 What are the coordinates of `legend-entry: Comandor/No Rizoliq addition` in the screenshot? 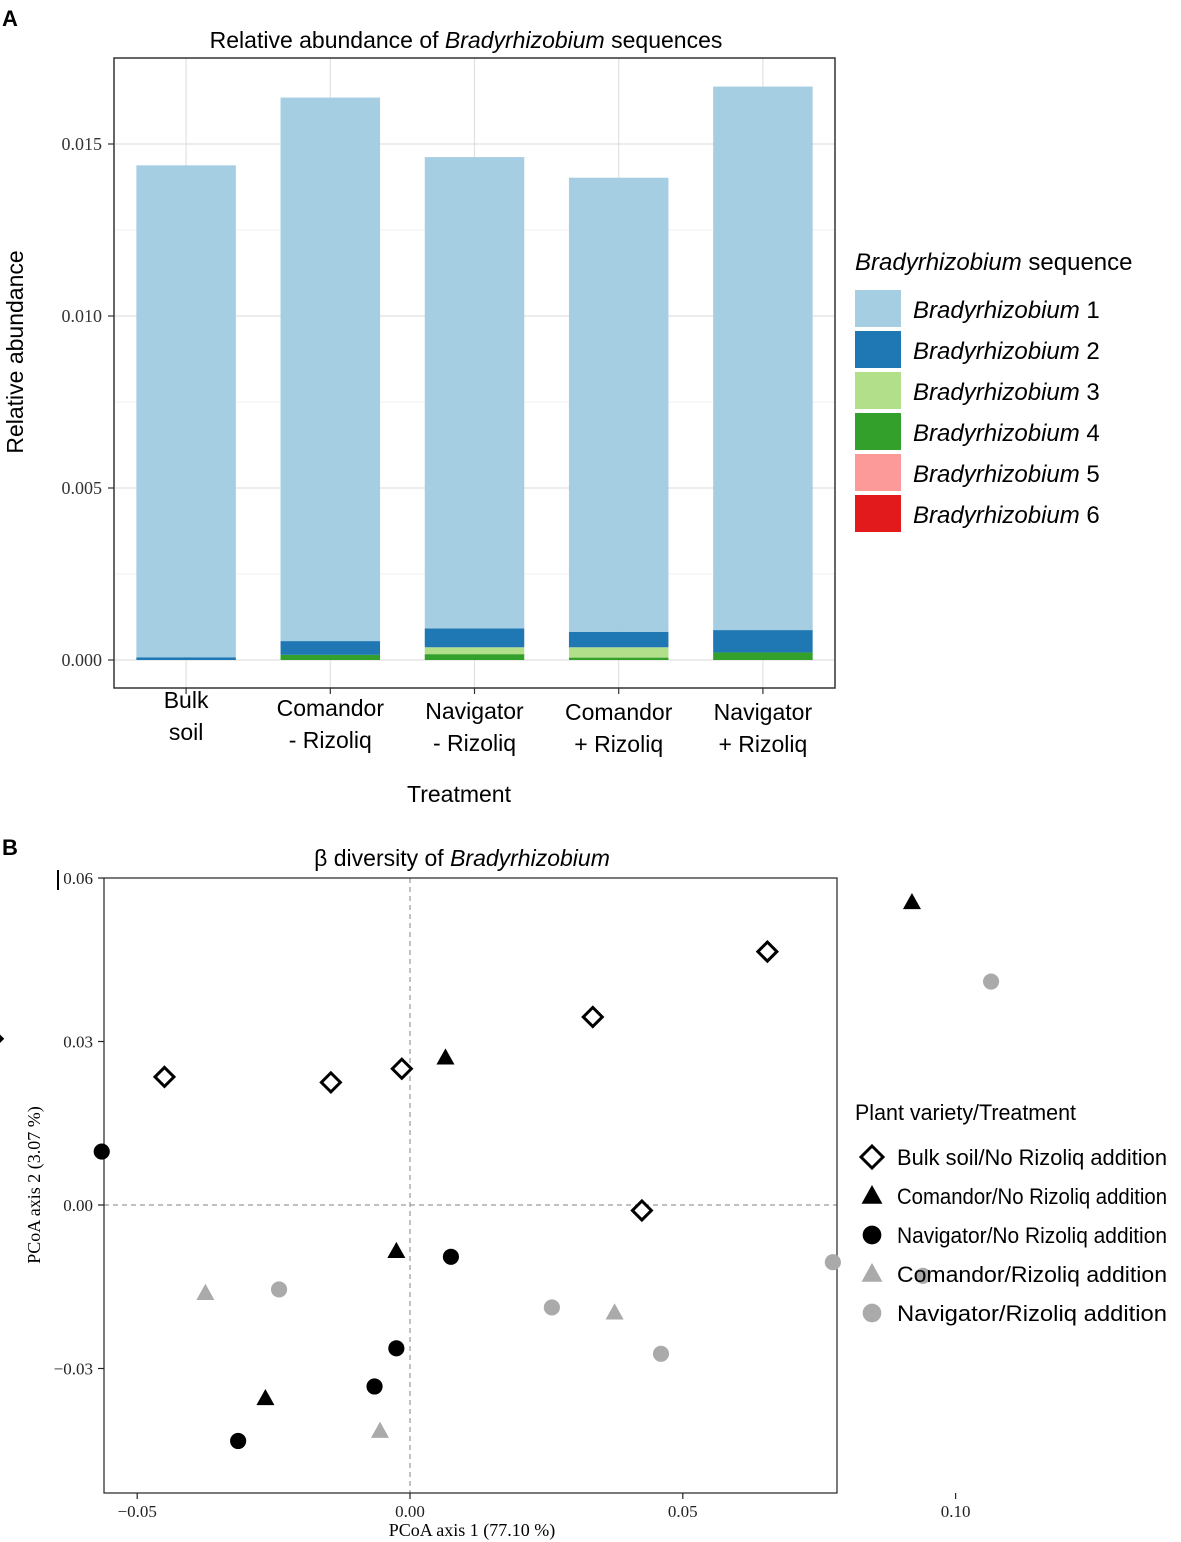 It's located at (1032, 1196).